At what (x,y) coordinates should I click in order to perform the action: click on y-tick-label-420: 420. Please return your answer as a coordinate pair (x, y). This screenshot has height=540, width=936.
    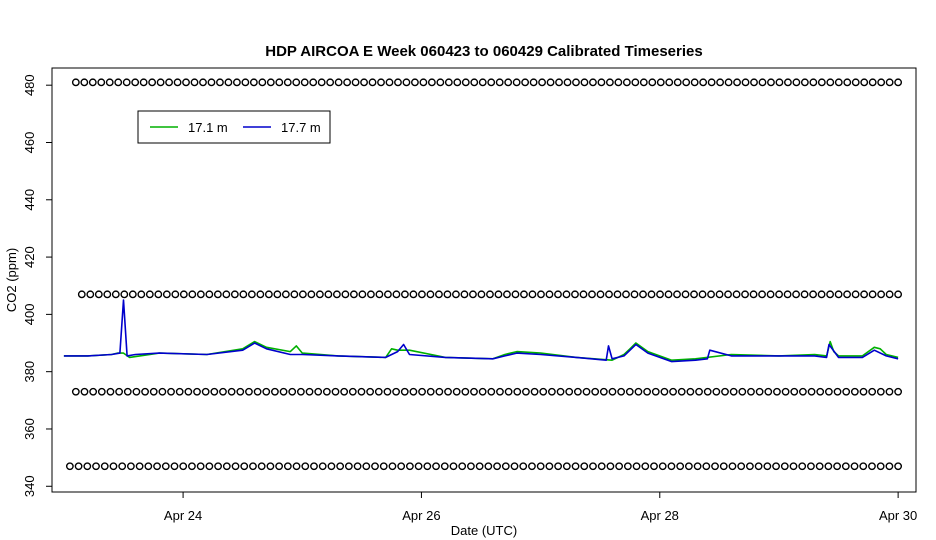
    Looking at the image, I should click on (29, 257).